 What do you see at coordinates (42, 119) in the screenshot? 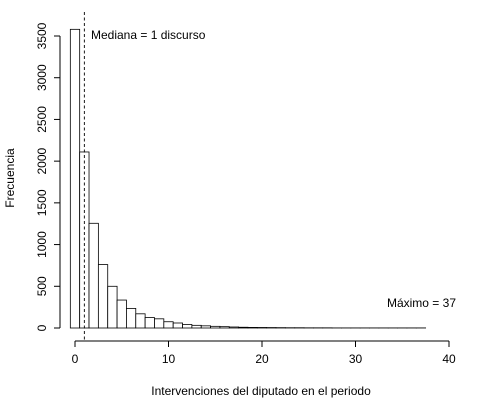
I see `y-tick-label: 2500` at bounding box center [42, 119].